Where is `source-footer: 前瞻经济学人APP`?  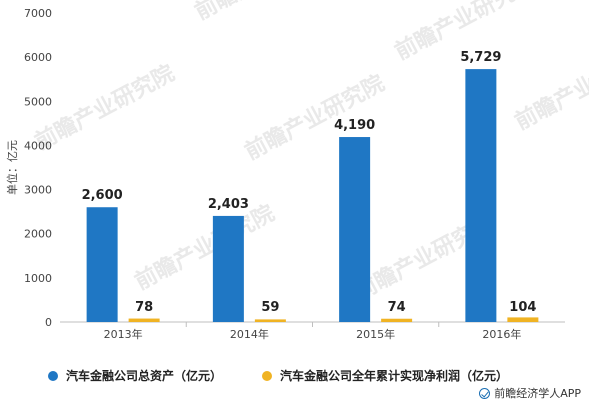 source-footer: 前瞻经济学人APP is located at coordinates (530, 393).